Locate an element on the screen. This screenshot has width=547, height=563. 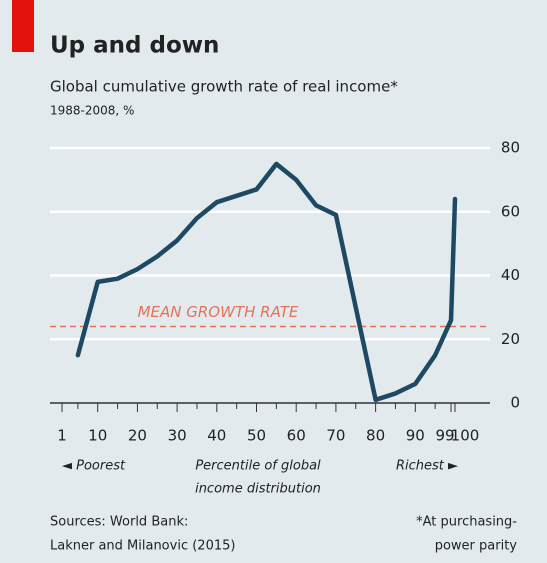
x-tick-label: 80 is located at coordinates (375, 436).